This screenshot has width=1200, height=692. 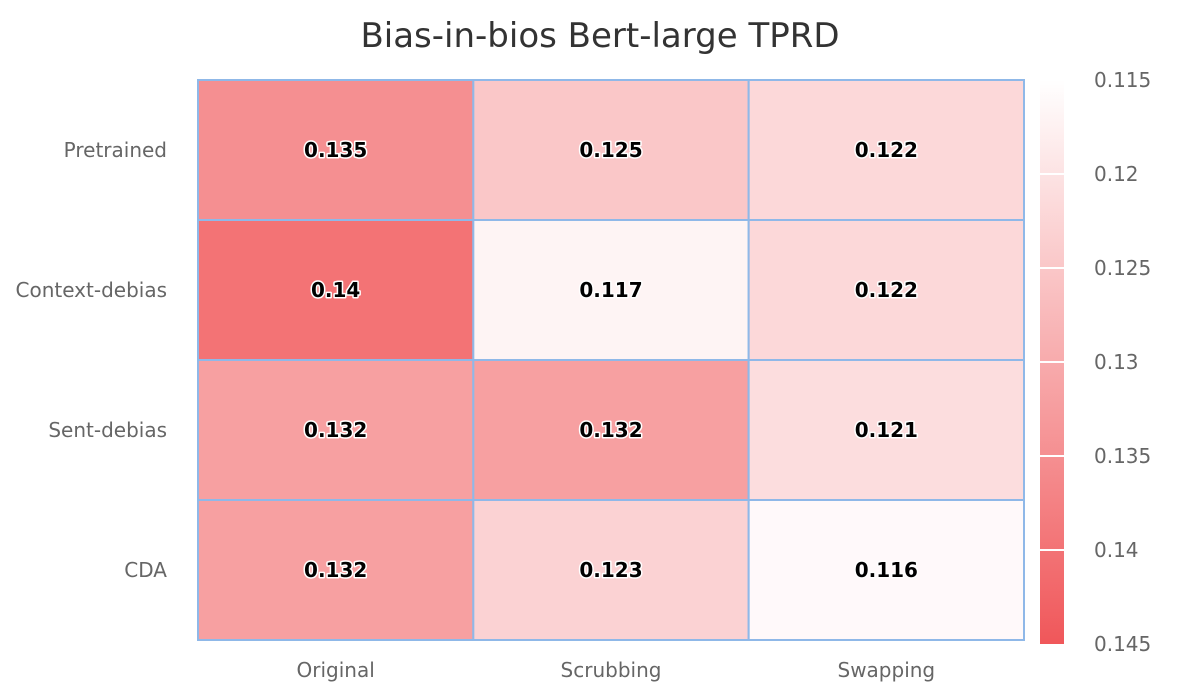 I want to click on heatmap-cell-value: 0.14, so click(x=335, y=290).